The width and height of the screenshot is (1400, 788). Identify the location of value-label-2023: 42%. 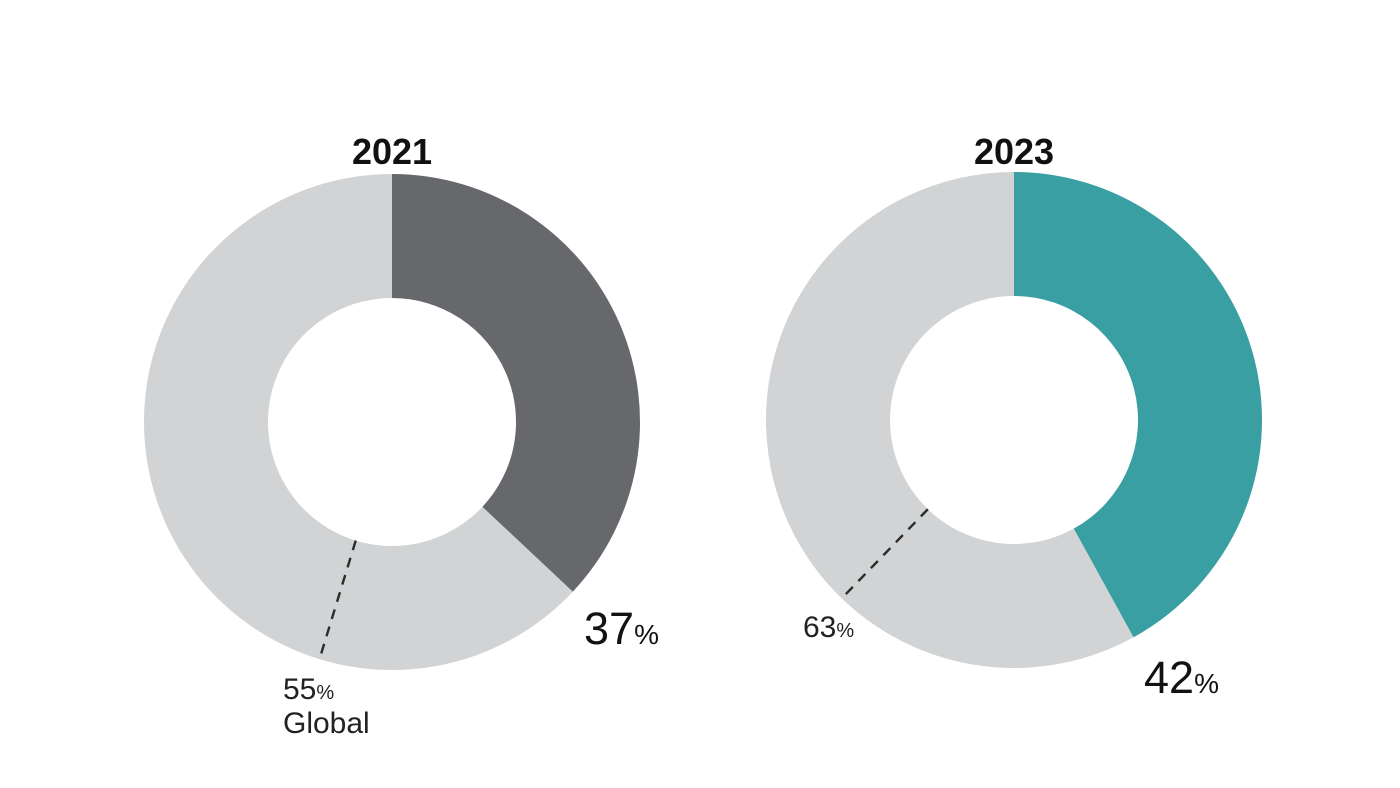
(1181, 677).